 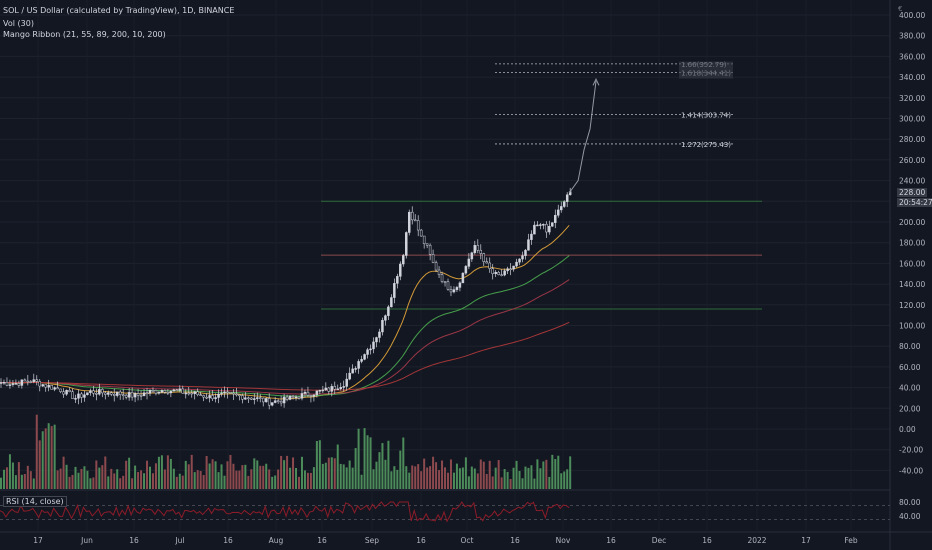 What do you see at coordinates (910, 408) in the screenshot?
I see `y-tick-label: 20.00` at bounding box center [910, 408].